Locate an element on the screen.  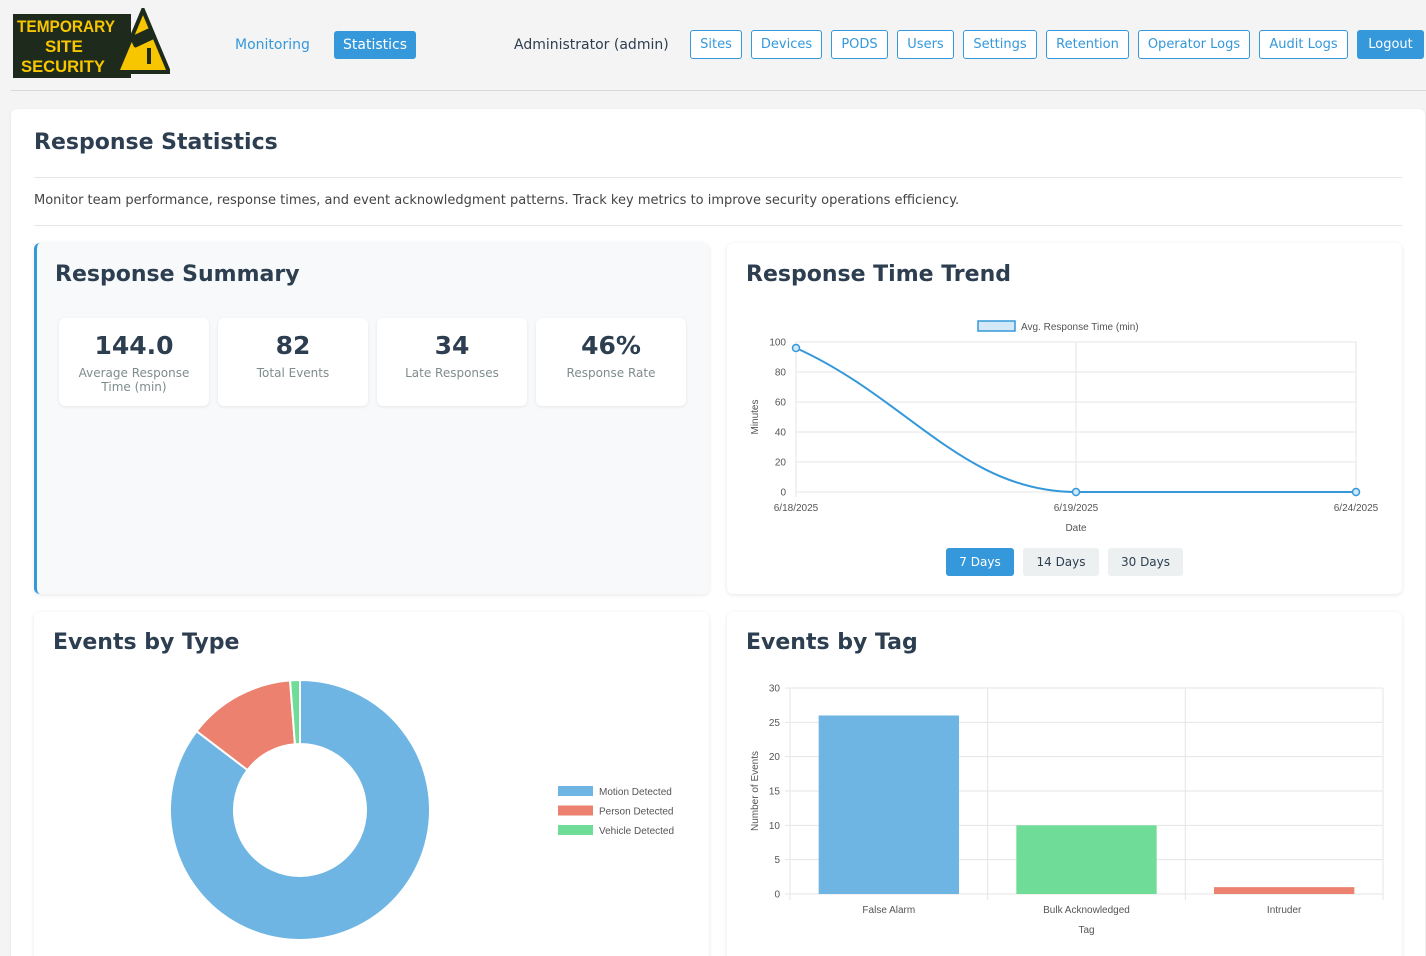
nav-statistics: Statistics is located at coordinates (375, 45).